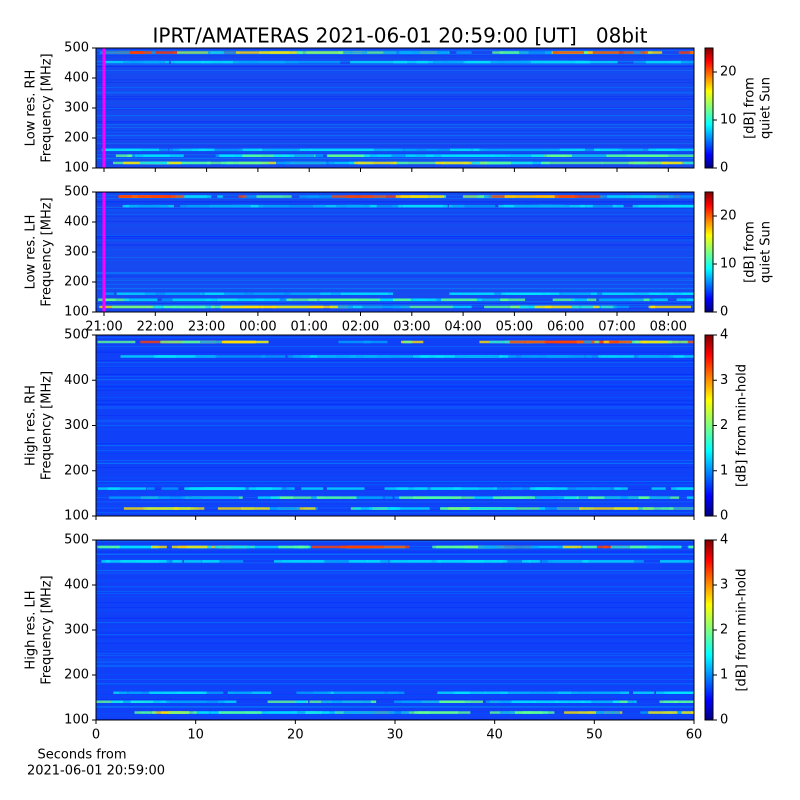 This screenshot has height=800, width=800. Describe the element at coordinates (76, 108) in the screenshot. I see `y-tick-label: 300` at that location.